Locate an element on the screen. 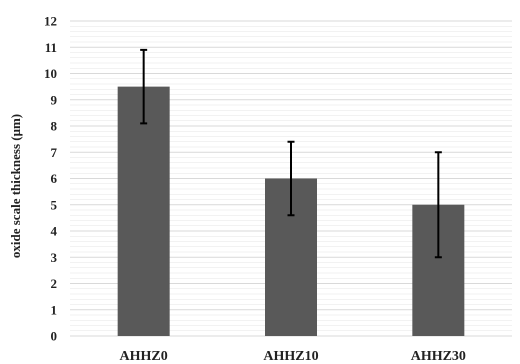 The image size is (520, 364). y-tick-label: 4 is located at coordinates (54, 231).